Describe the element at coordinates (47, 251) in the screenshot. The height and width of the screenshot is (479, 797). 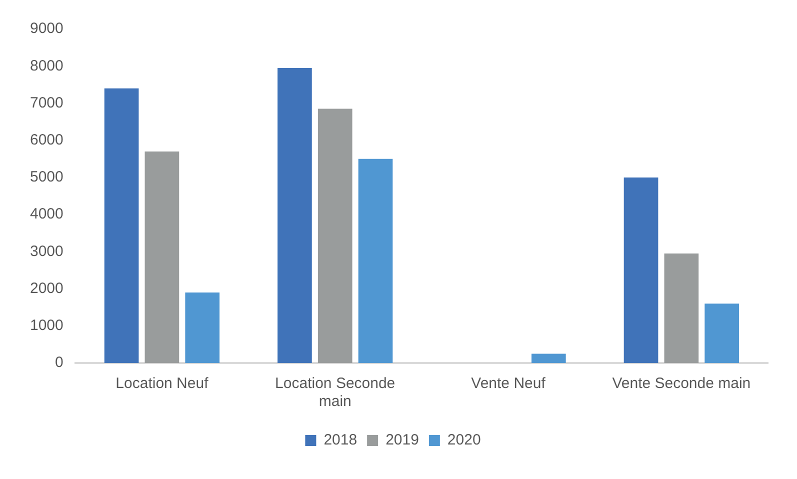
I see `y-tick-label: 3000` at that location.